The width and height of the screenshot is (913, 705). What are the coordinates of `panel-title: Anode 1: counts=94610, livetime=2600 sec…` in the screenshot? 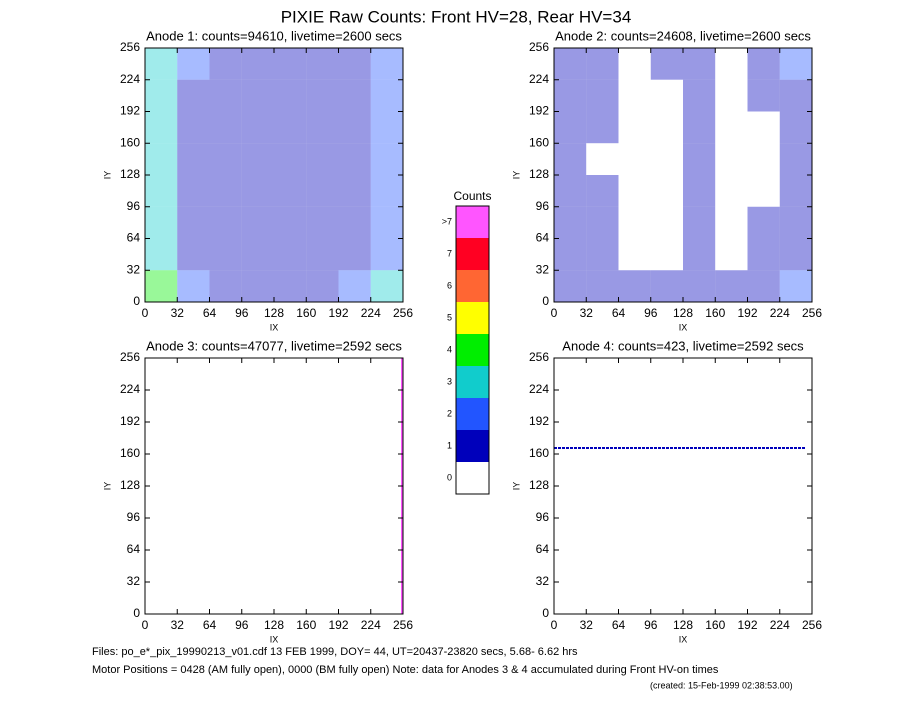 It's located at (274, 35).